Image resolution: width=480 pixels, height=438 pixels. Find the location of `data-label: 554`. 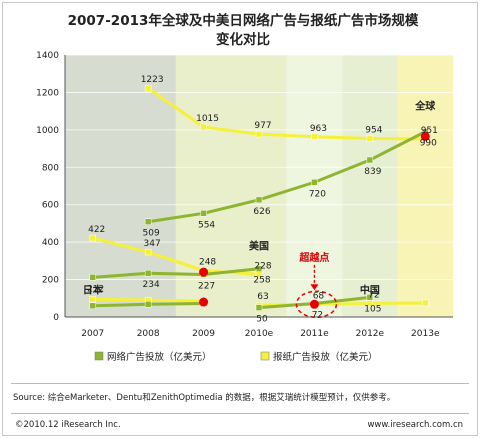

data-label: 554 is located at coordinates (206, 225).